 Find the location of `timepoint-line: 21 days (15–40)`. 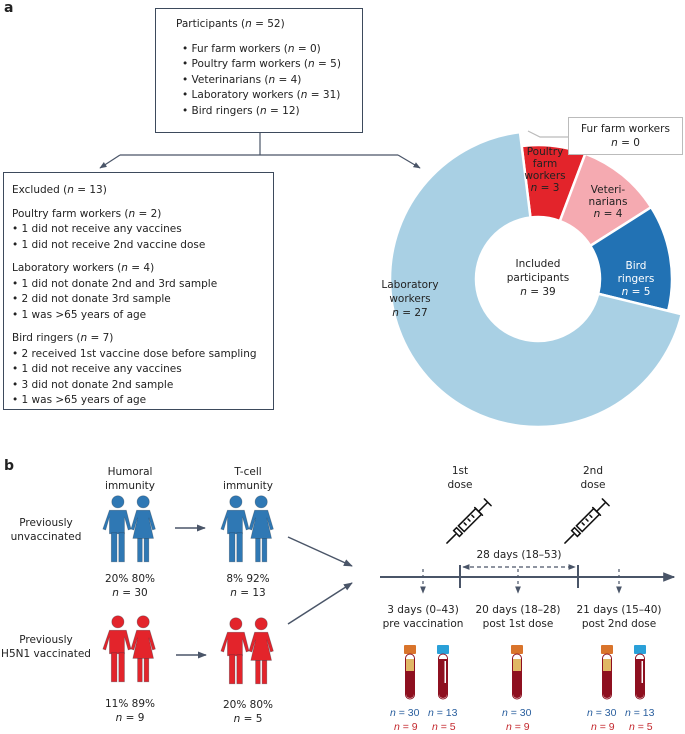

timepoint-line: 21 days (15–40) is located at coordinates (619, 610).